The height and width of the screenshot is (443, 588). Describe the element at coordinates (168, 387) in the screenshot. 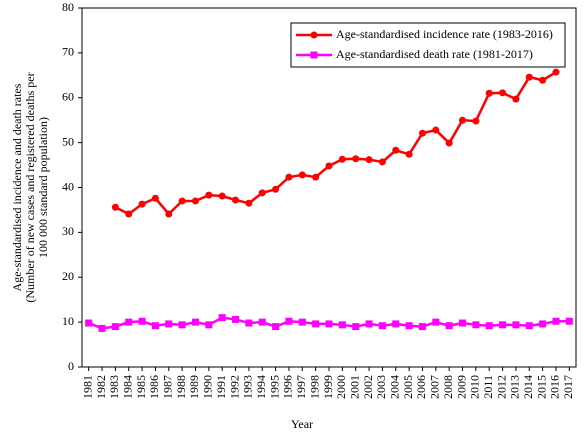

I see `x-tick-label: 1987` at that location.